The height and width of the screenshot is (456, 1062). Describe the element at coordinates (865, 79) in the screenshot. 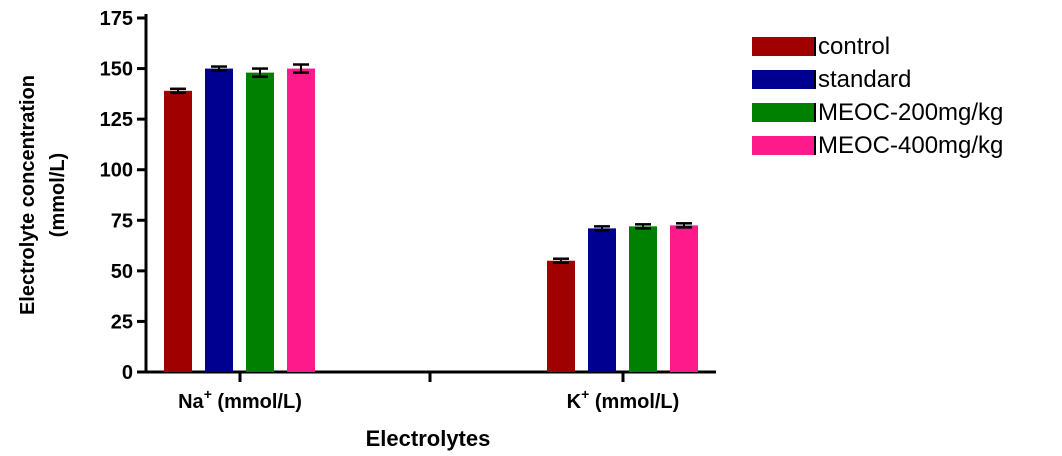

I see `legend-label-standard: standard` at that location.